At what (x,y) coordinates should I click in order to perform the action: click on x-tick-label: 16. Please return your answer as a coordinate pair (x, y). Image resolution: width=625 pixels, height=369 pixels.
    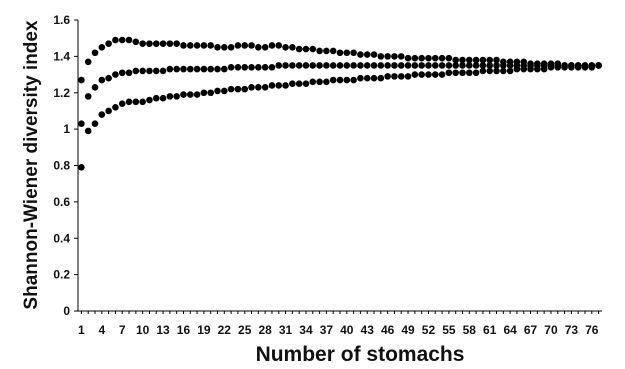
    Looking at the image, I should click on (184, 330).